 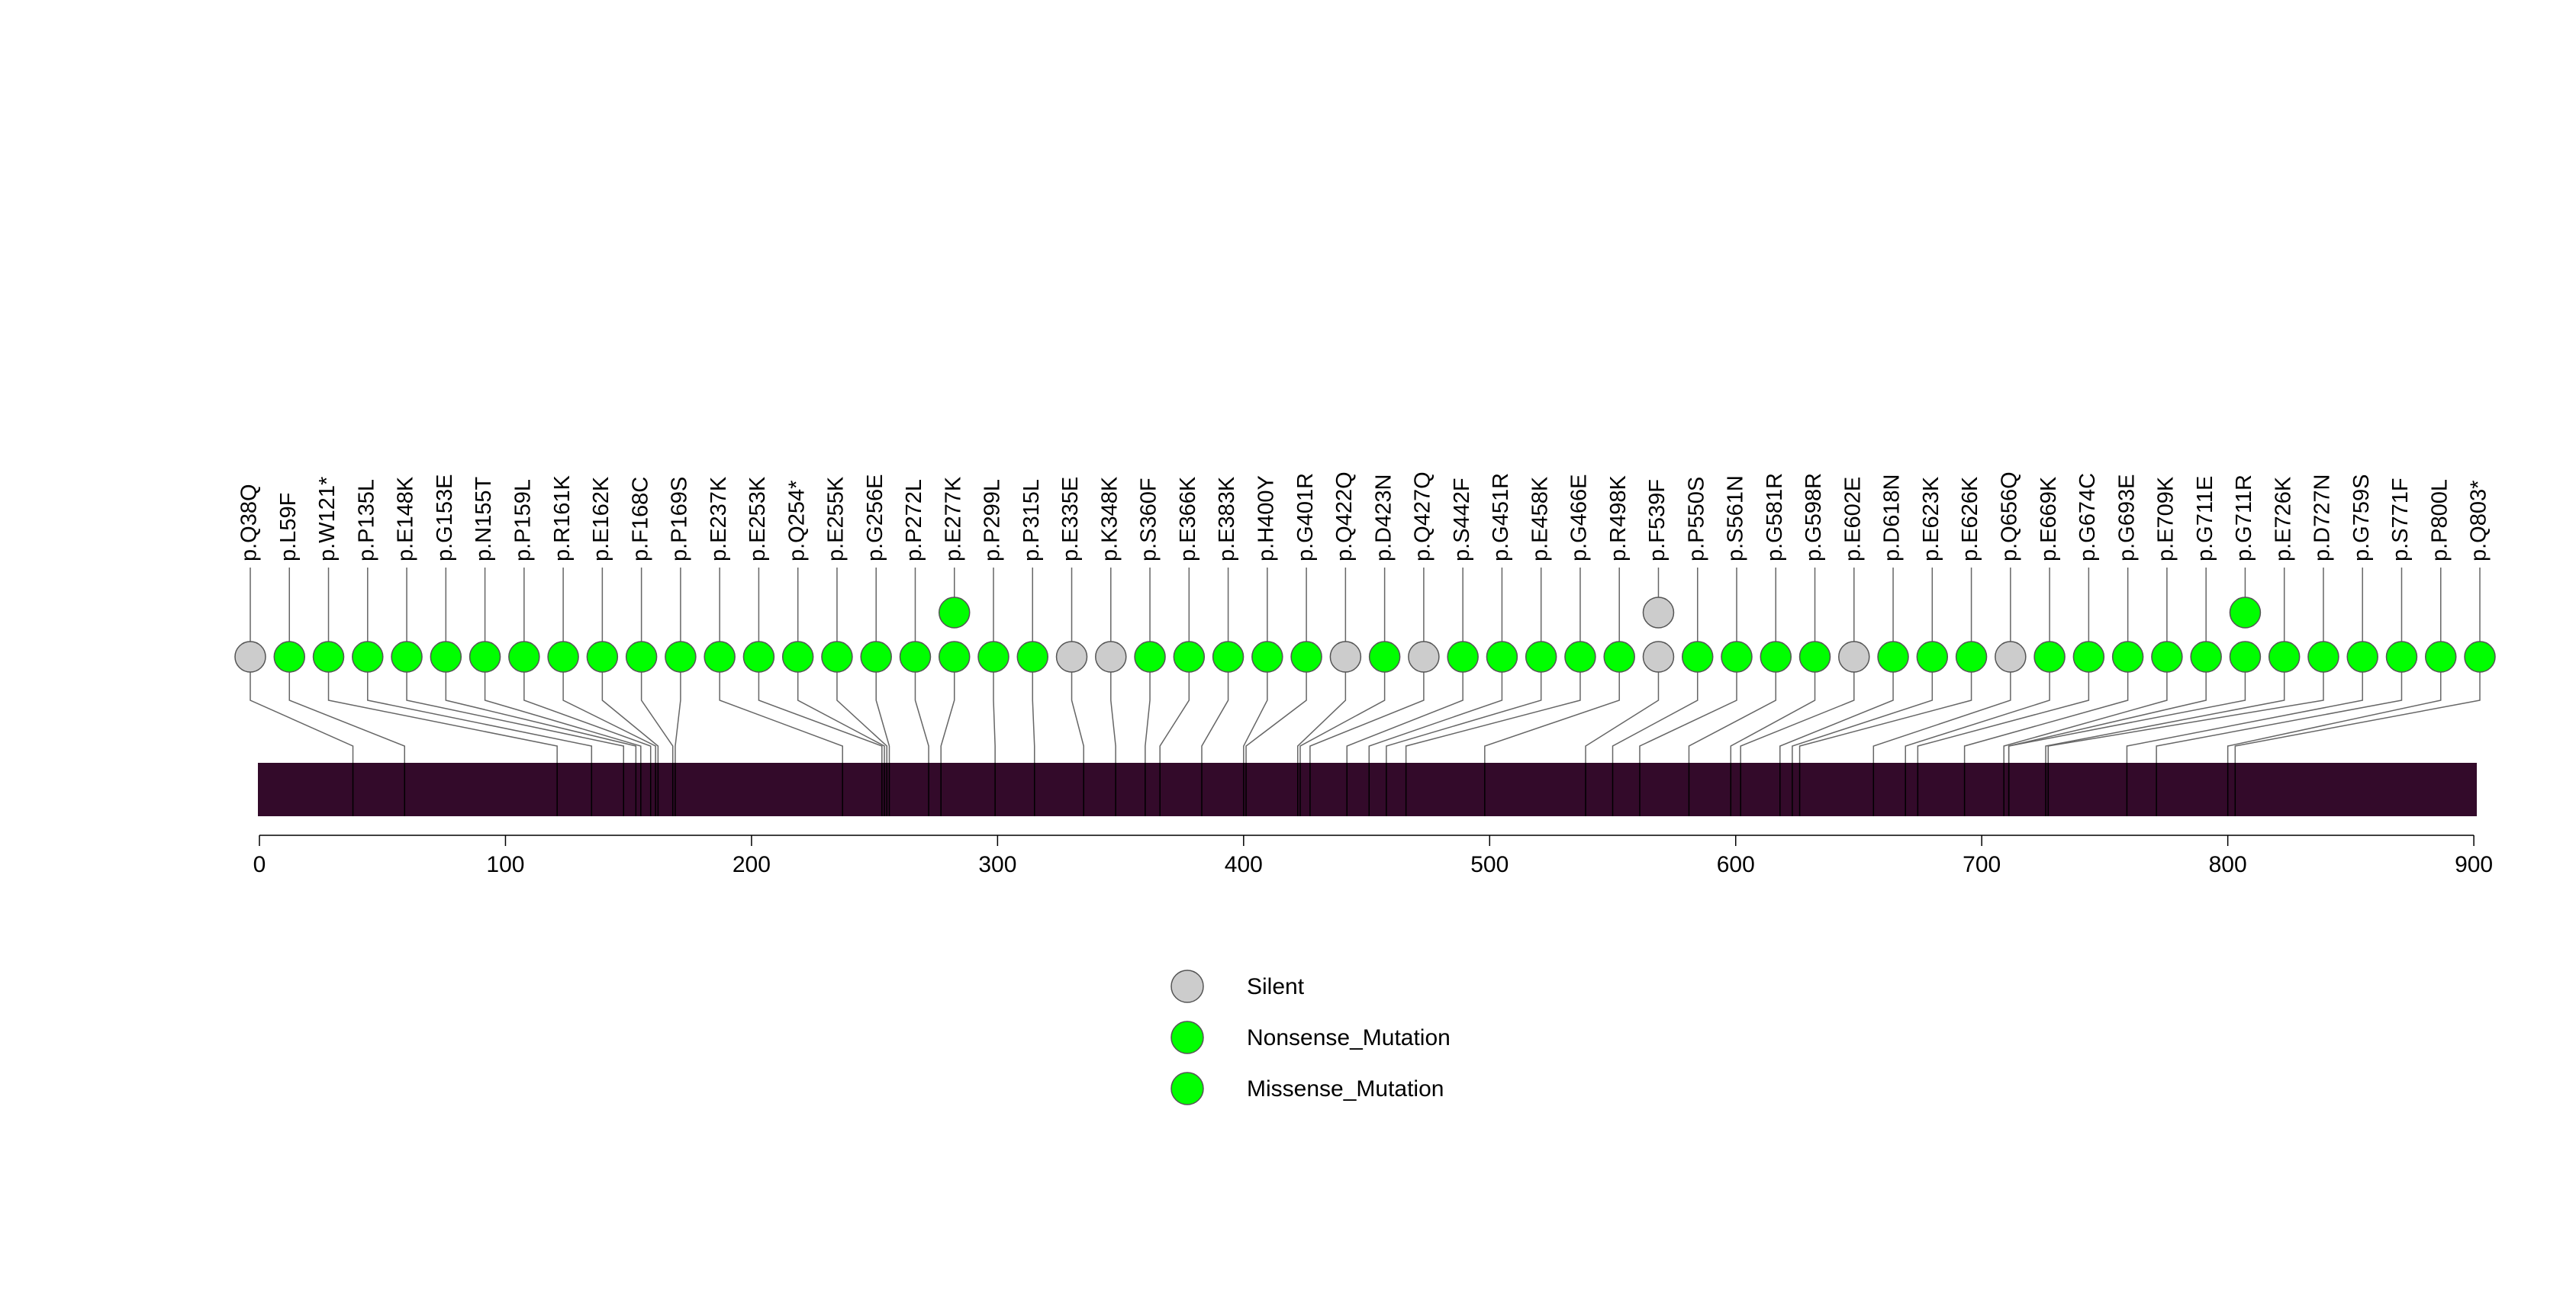 What do you see at coordinates (1276, 987) in the screenshot?
I see `legend-label-silent: Silent` at bounding box center [1276, 987].